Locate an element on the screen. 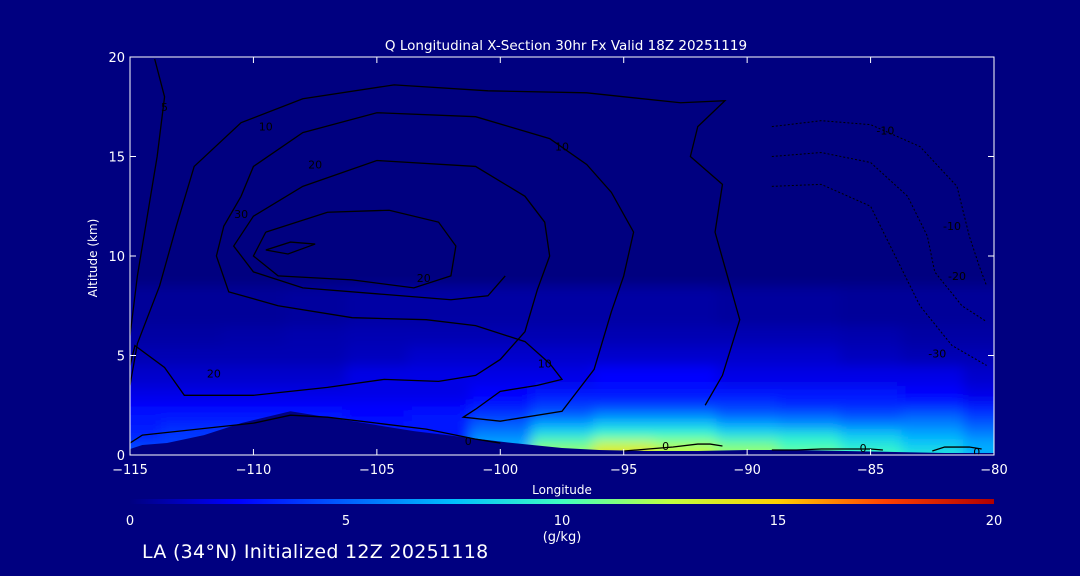  contour-label: -10 is located at coordinates (885, 131).